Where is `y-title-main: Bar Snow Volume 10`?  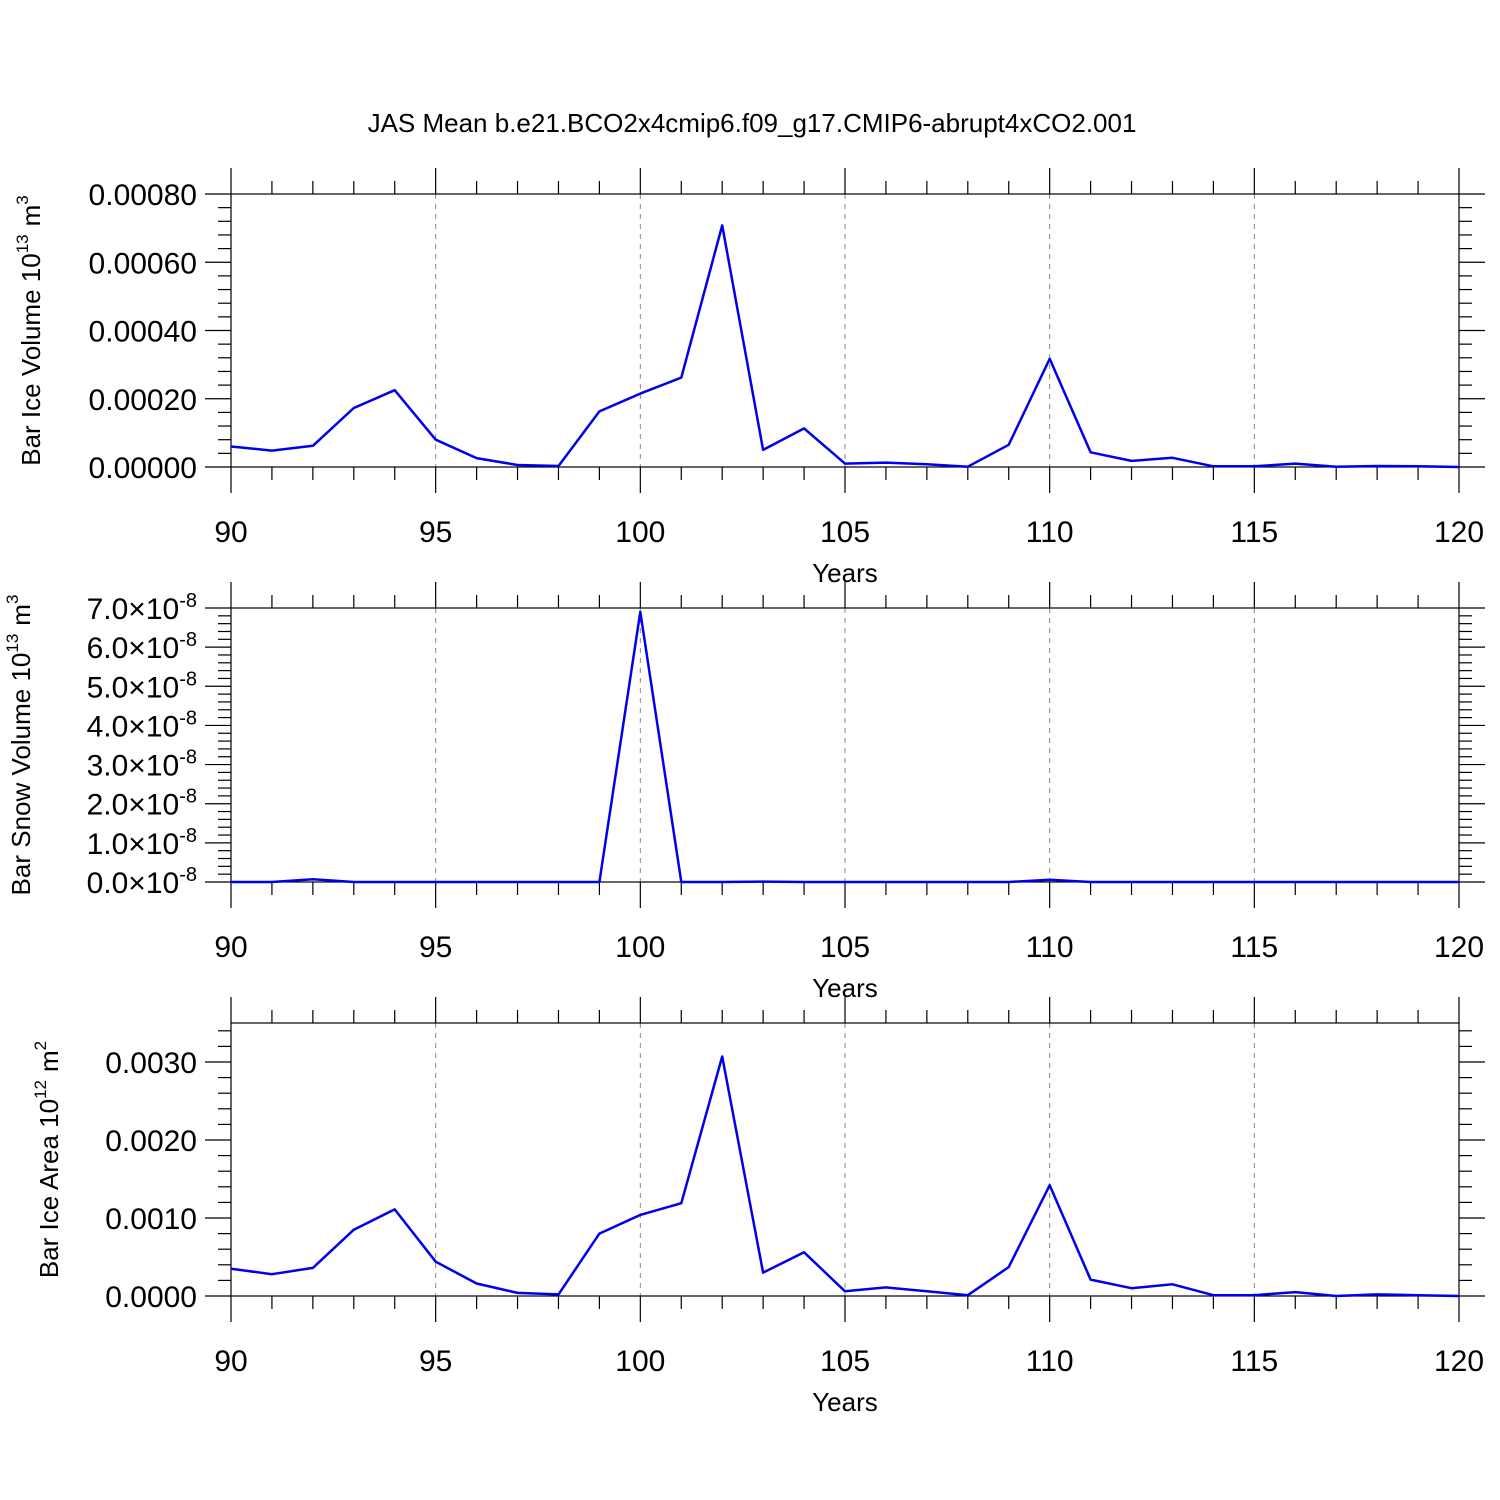
y-title-main: Bar Snow Volume 10 is located at coordinates (21, 774).